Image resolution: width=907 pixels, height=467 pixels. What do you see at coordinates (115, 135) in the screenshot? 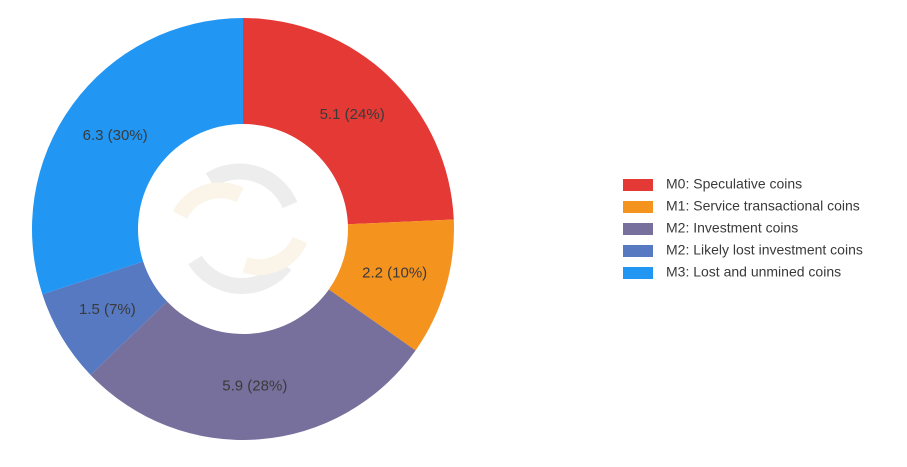
I see `data-label: 6.3 (30%)` at bounding box center [115, 135].